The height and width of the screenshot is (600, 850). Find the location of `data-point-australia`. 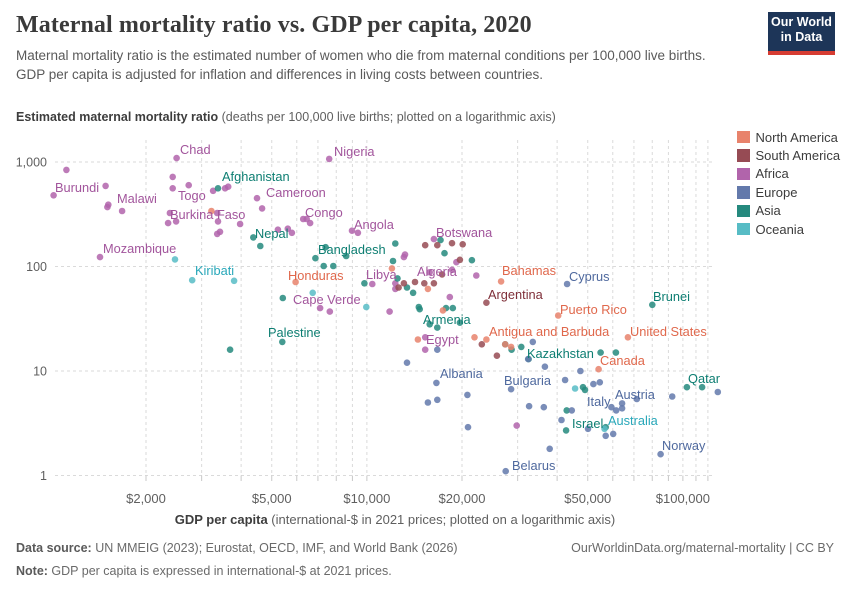

data-point-australia is located at coordinates (604, 429).